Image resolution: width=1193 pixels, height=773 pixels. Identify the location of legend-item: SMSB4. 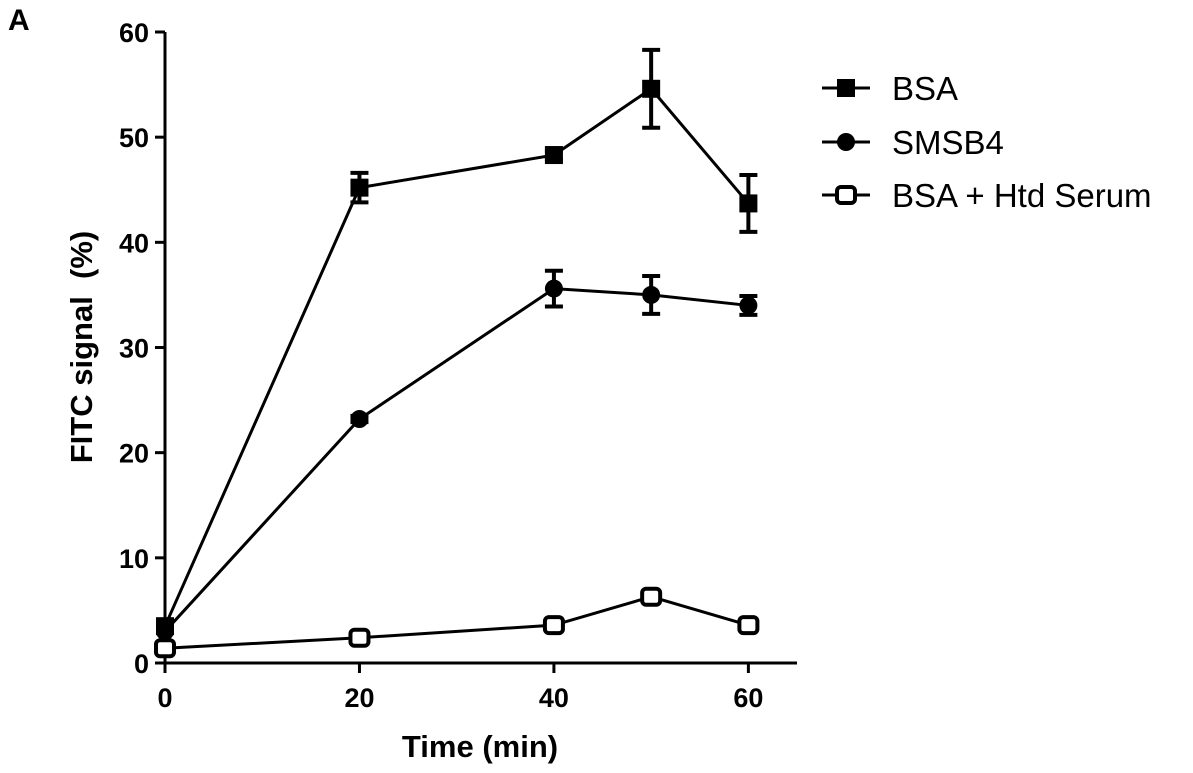
(913, 142).